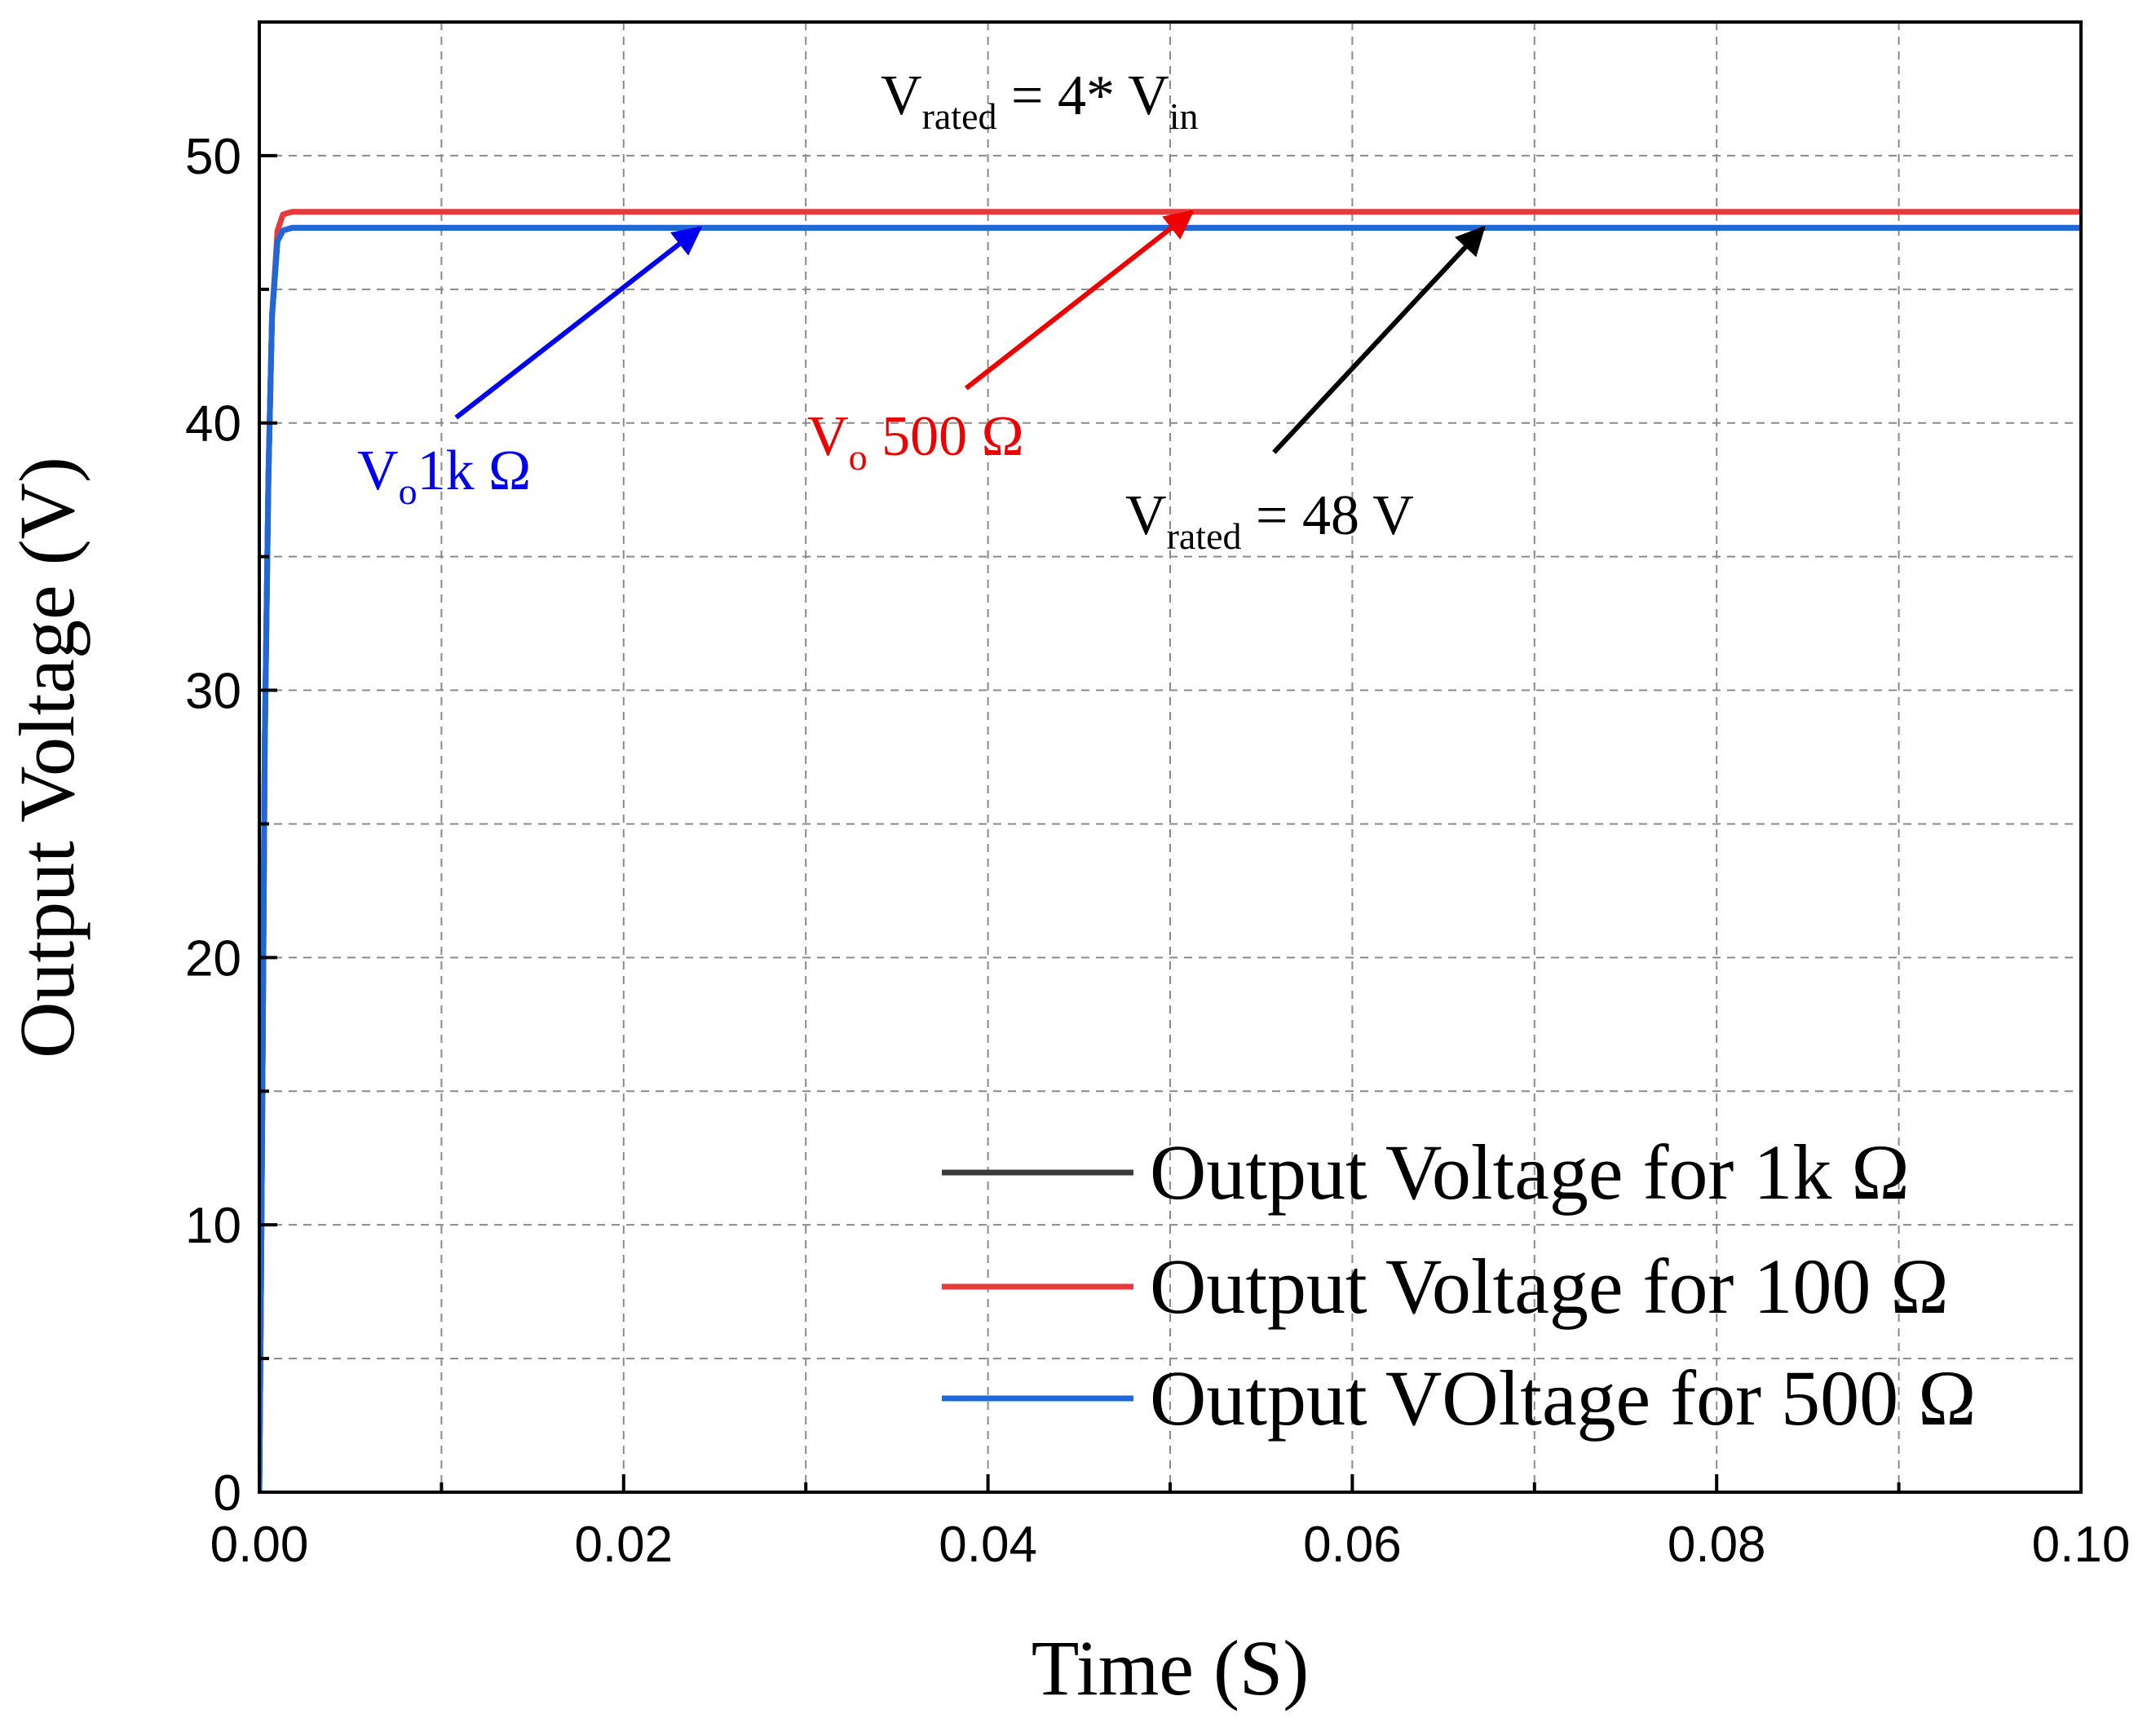 Image resolution: width=2156 pixels, height=1727 pixels. I want to click on legend-label-1k: Output Voltage for 1k Ω, so click(1530, 1172).